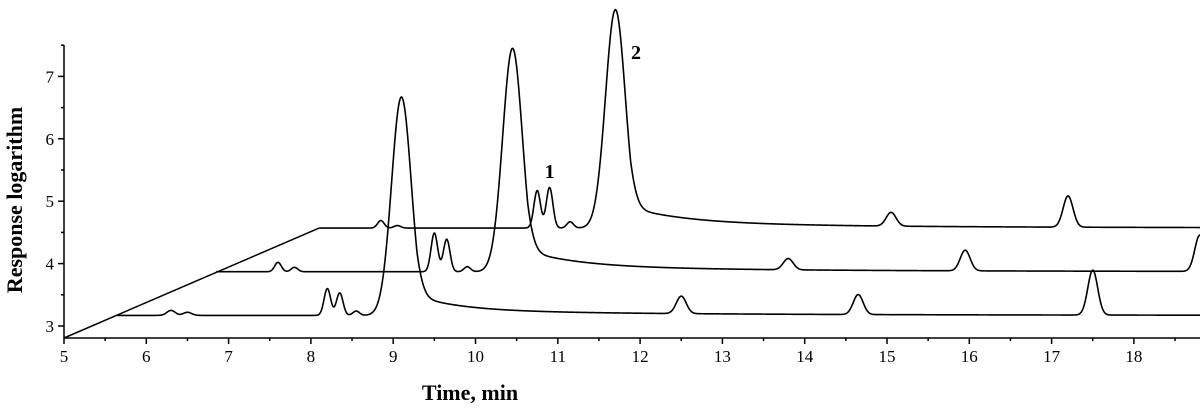 The image size is (1200, 410). I want to click on y-axis: 3 4 5 6 7, so click(55, 191).